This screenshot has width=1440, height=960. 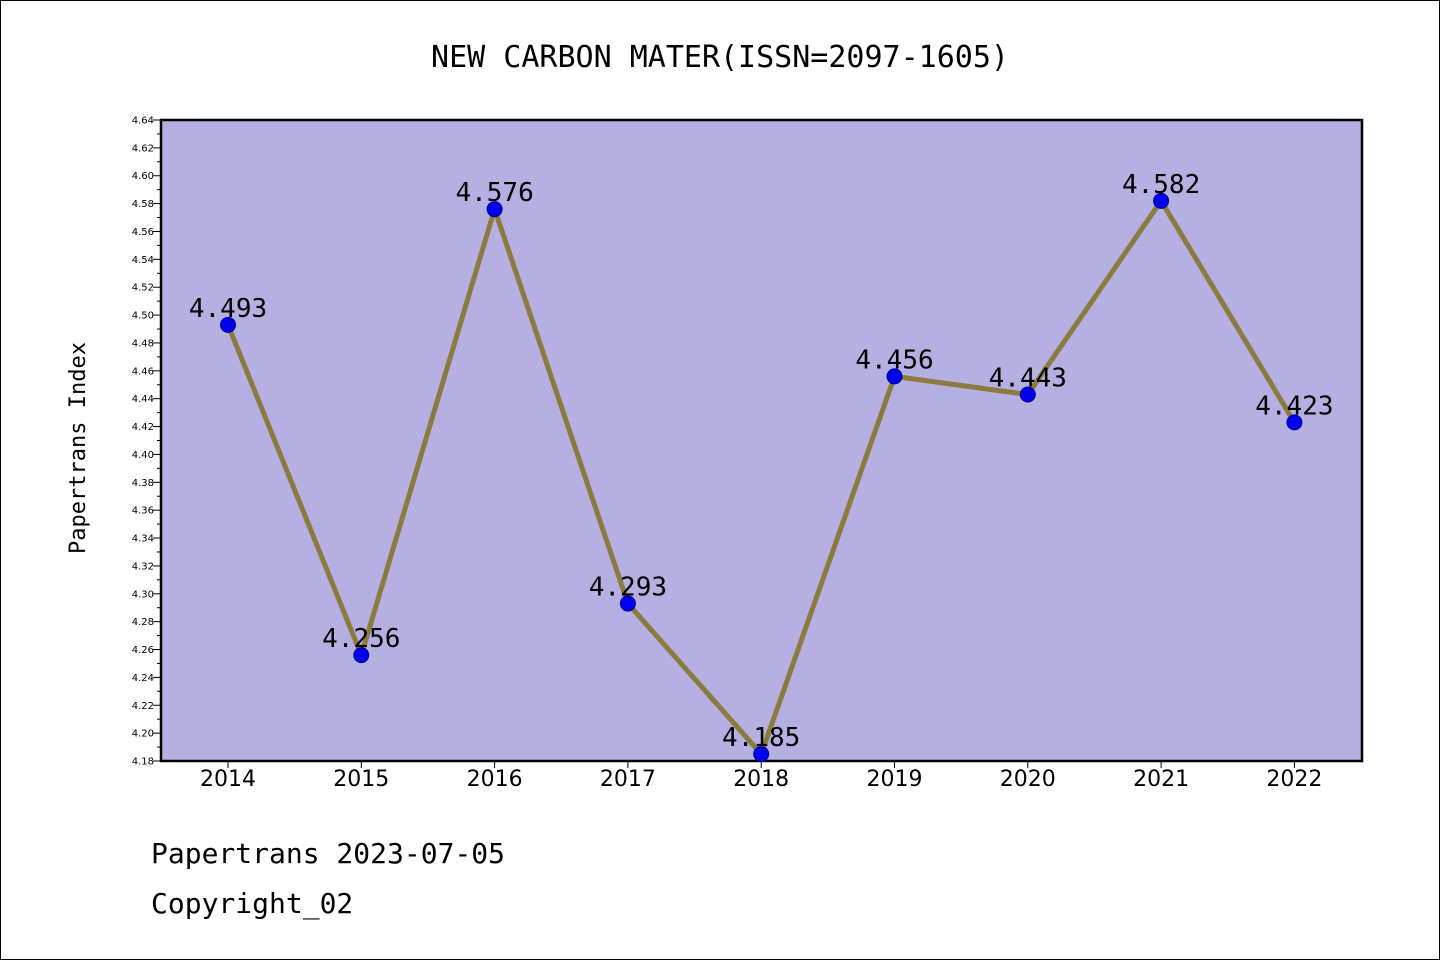 I want to click on x-tick-label: 2014, so click(x=228, y=779).